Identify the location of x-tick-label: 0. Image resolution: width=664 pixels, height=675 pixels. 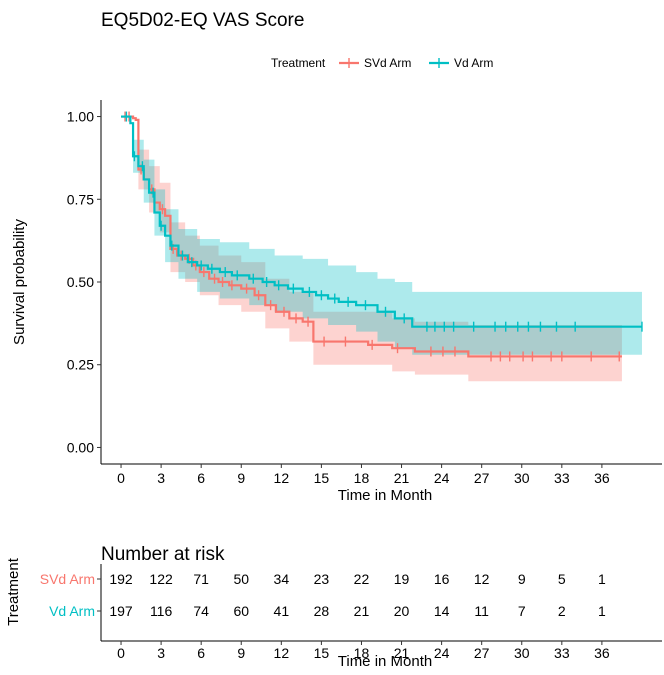
(121, 478).